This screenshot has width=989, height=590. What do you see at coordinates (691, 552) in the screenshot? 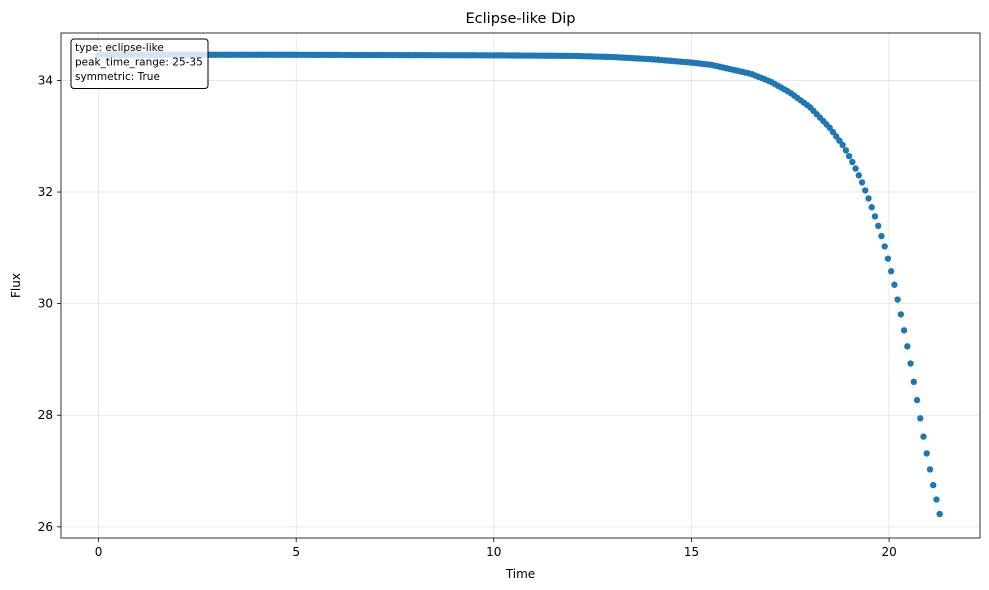
I see `x-tick-label: 15` at bounding box center [691, 552].